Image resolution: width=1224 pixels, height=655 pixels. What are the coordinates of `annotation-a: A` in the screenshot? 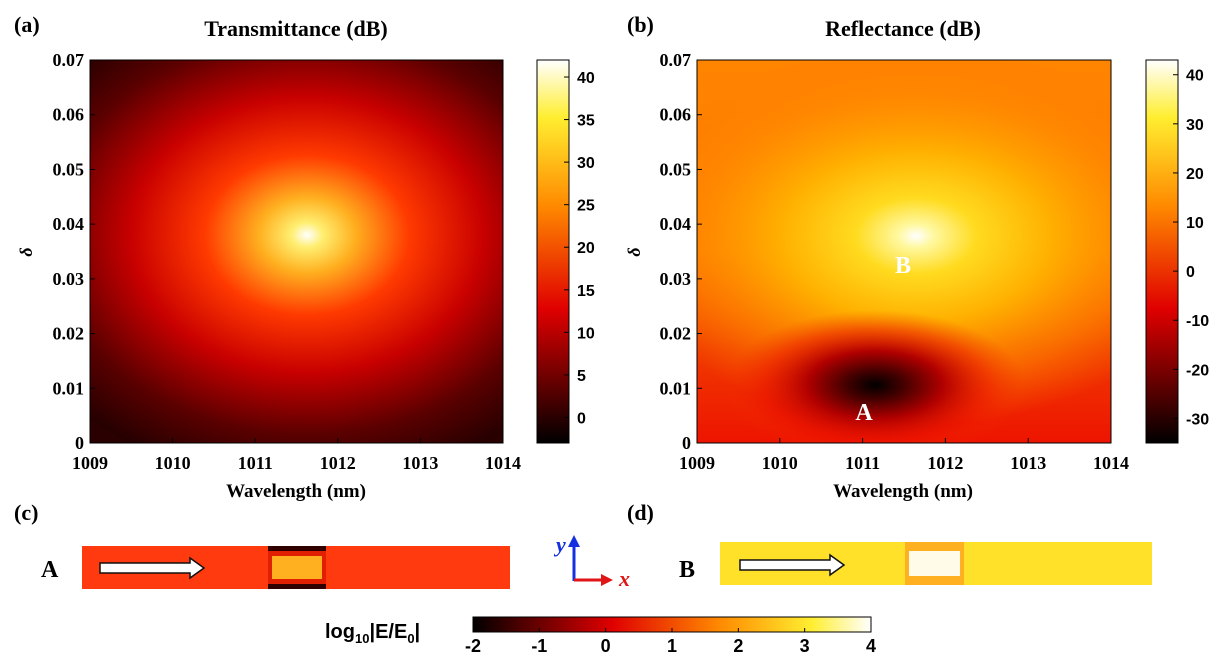 It's located at (864, 413).